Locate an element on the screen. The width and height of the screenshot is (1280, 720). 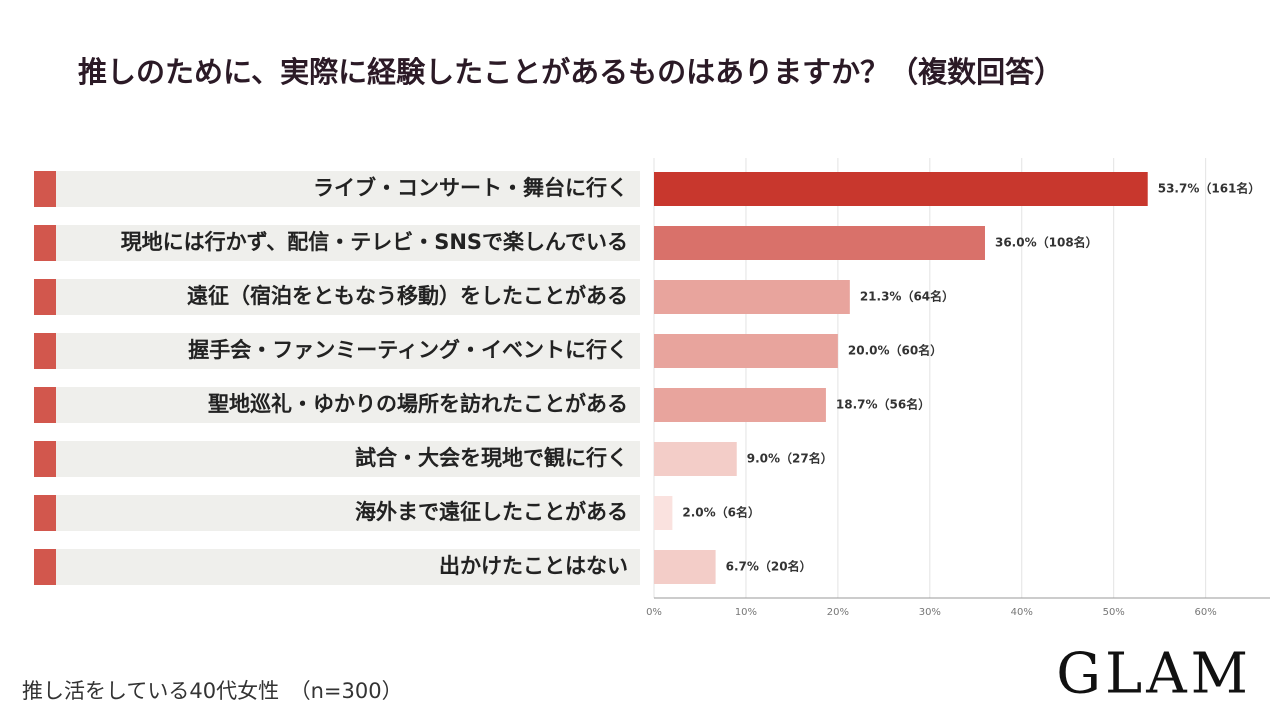
value-label: 18.7%（56名） is located at coordinates (883, 404).